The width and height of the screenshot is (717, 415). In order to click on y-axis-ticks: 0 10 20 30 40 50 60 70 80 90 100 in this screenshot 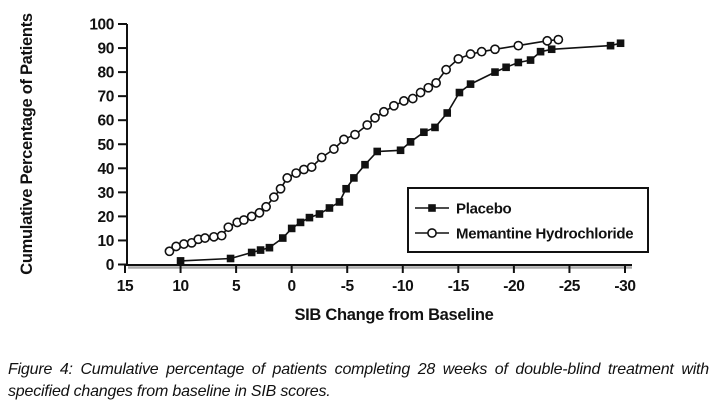, I will do `click(108, 145)`.